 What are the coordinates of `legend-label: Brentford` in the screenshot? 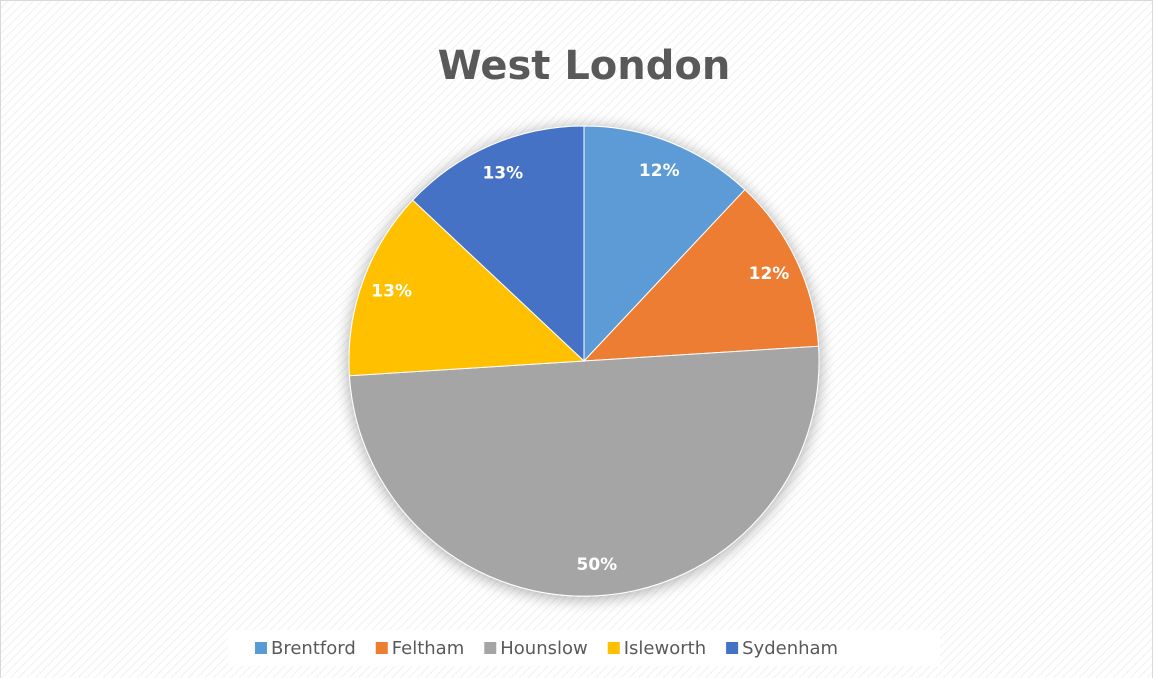 It's located at (313, 648).